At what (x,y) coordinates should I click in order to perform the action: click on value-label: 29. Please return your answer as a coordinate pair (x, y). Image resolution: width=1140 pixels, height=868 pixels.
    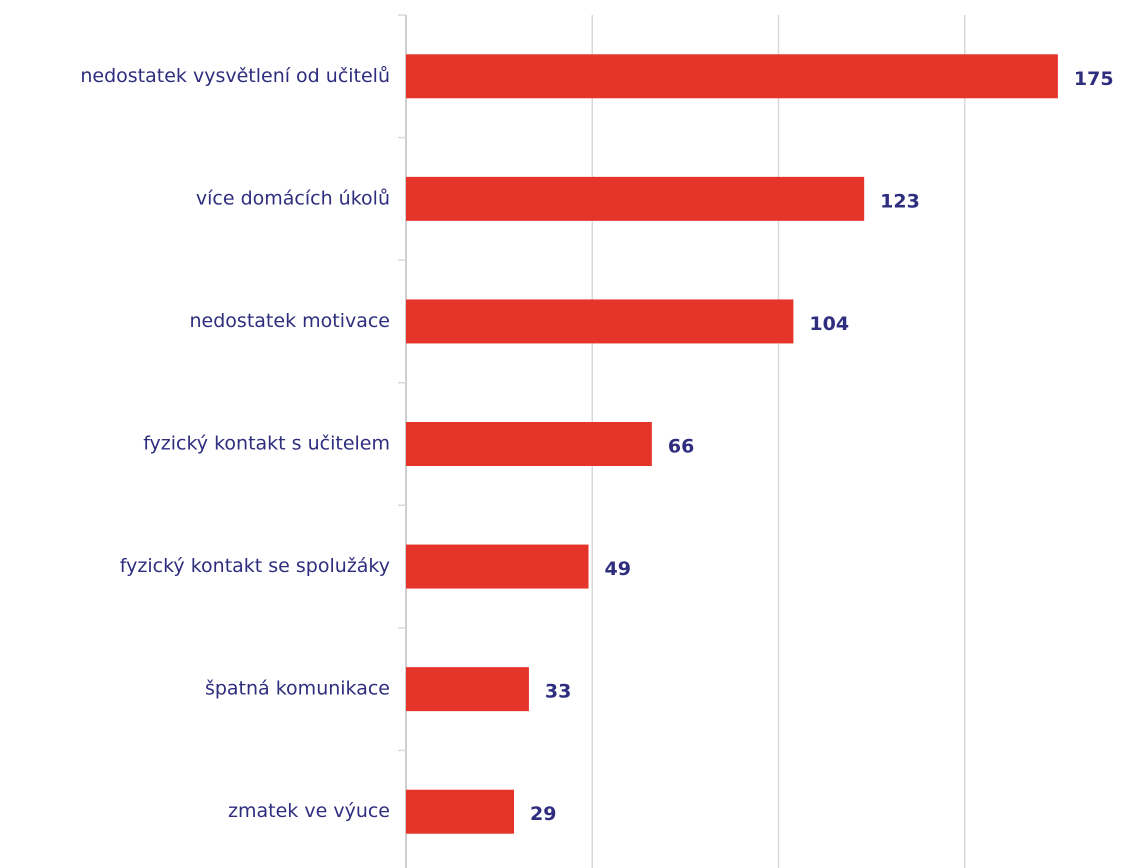
    Looking at the image, I should click on (543, 814).